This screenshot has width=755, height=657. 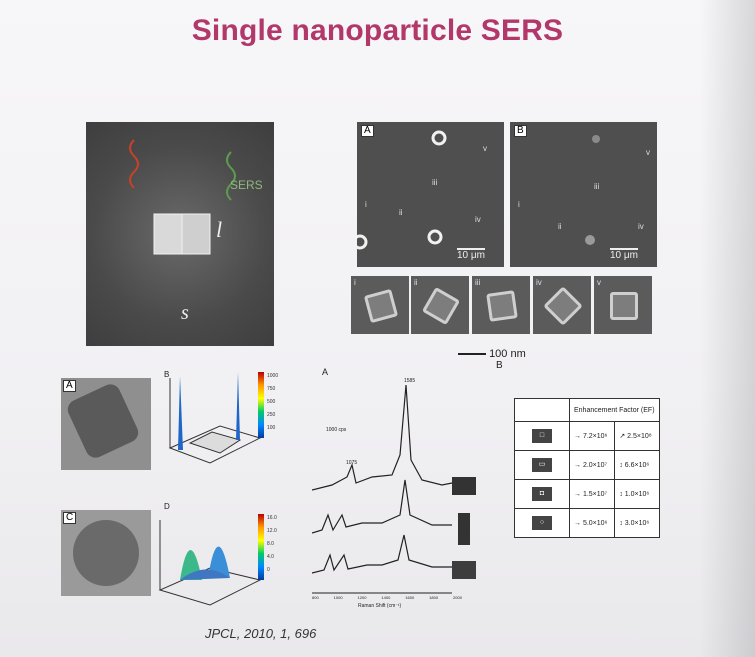 I want to click on tile-label: v, so click(x=599, y=282).